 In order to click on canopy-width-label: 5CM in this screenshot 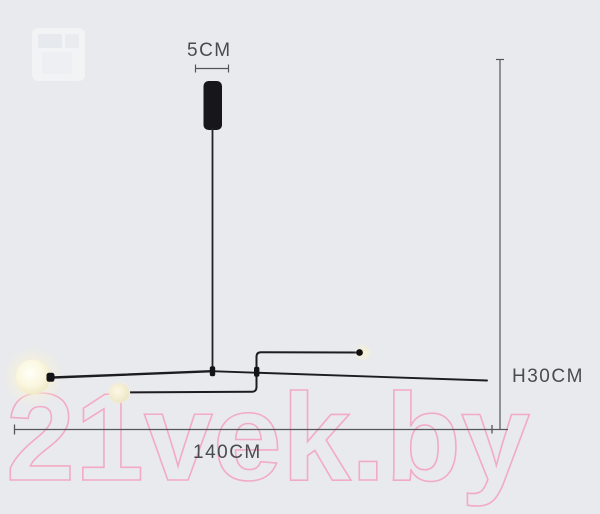, I will do `click(209, 50)`.